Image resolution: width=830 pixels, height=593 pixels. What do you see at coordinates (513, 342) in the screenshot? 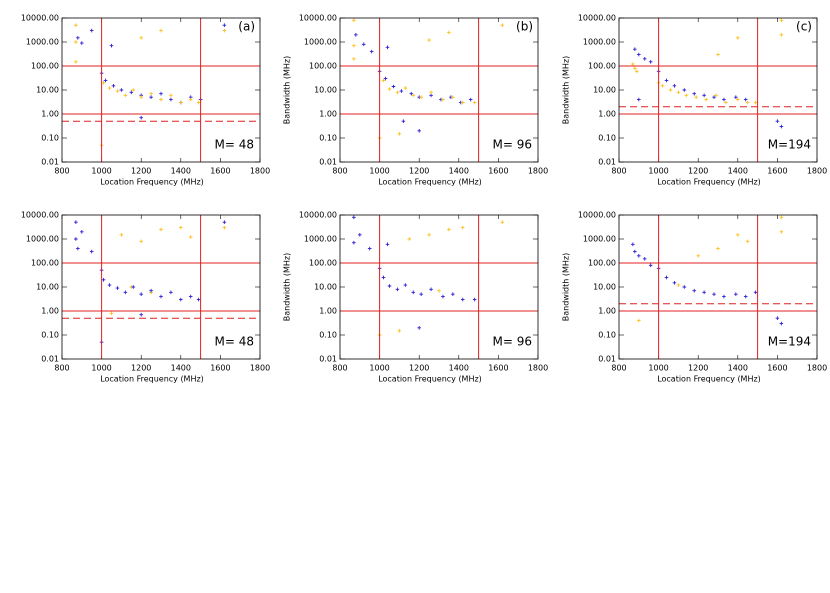
I see `annotation: M= 96` at bounding box center [513, 342].